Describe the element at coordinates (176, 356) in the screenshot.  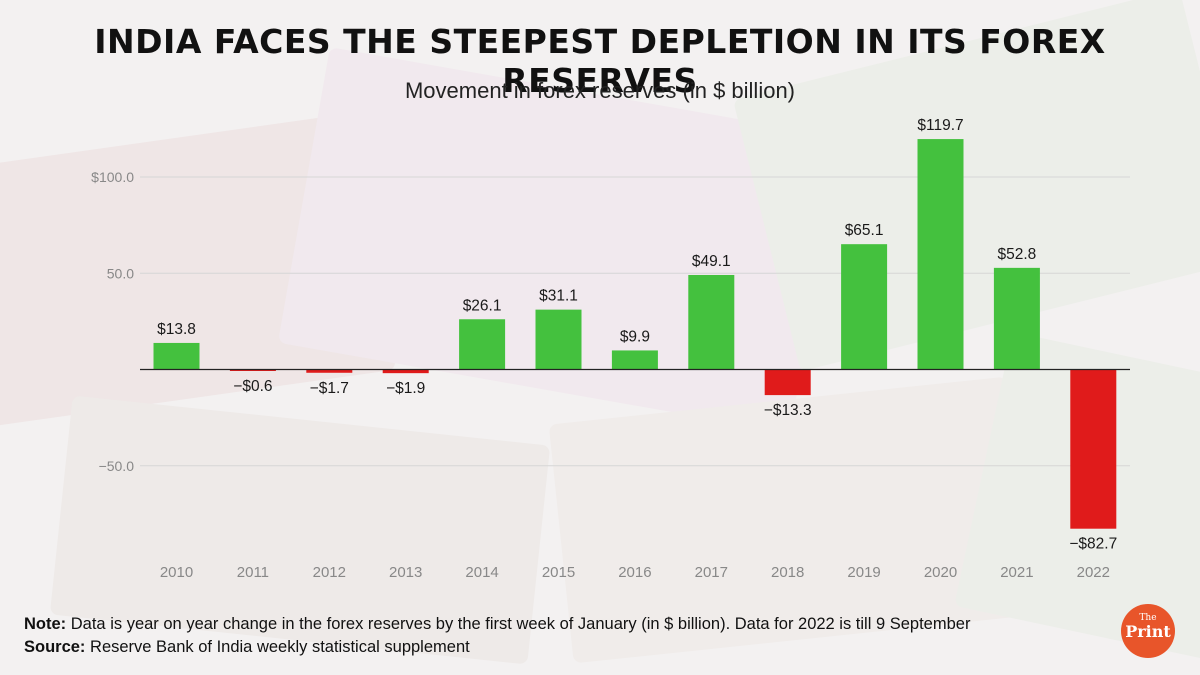
I see `bar-2010` at that location.